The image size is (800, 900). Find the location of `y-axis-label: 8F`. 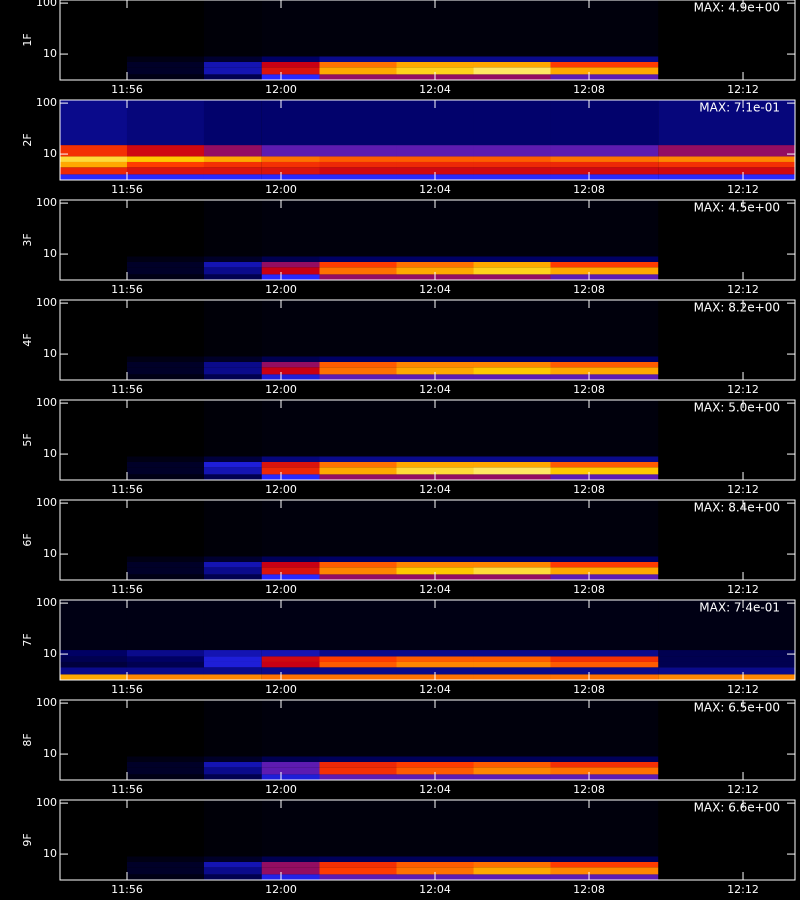

y-axis-label: 8F is located at coordinates (27, 739).